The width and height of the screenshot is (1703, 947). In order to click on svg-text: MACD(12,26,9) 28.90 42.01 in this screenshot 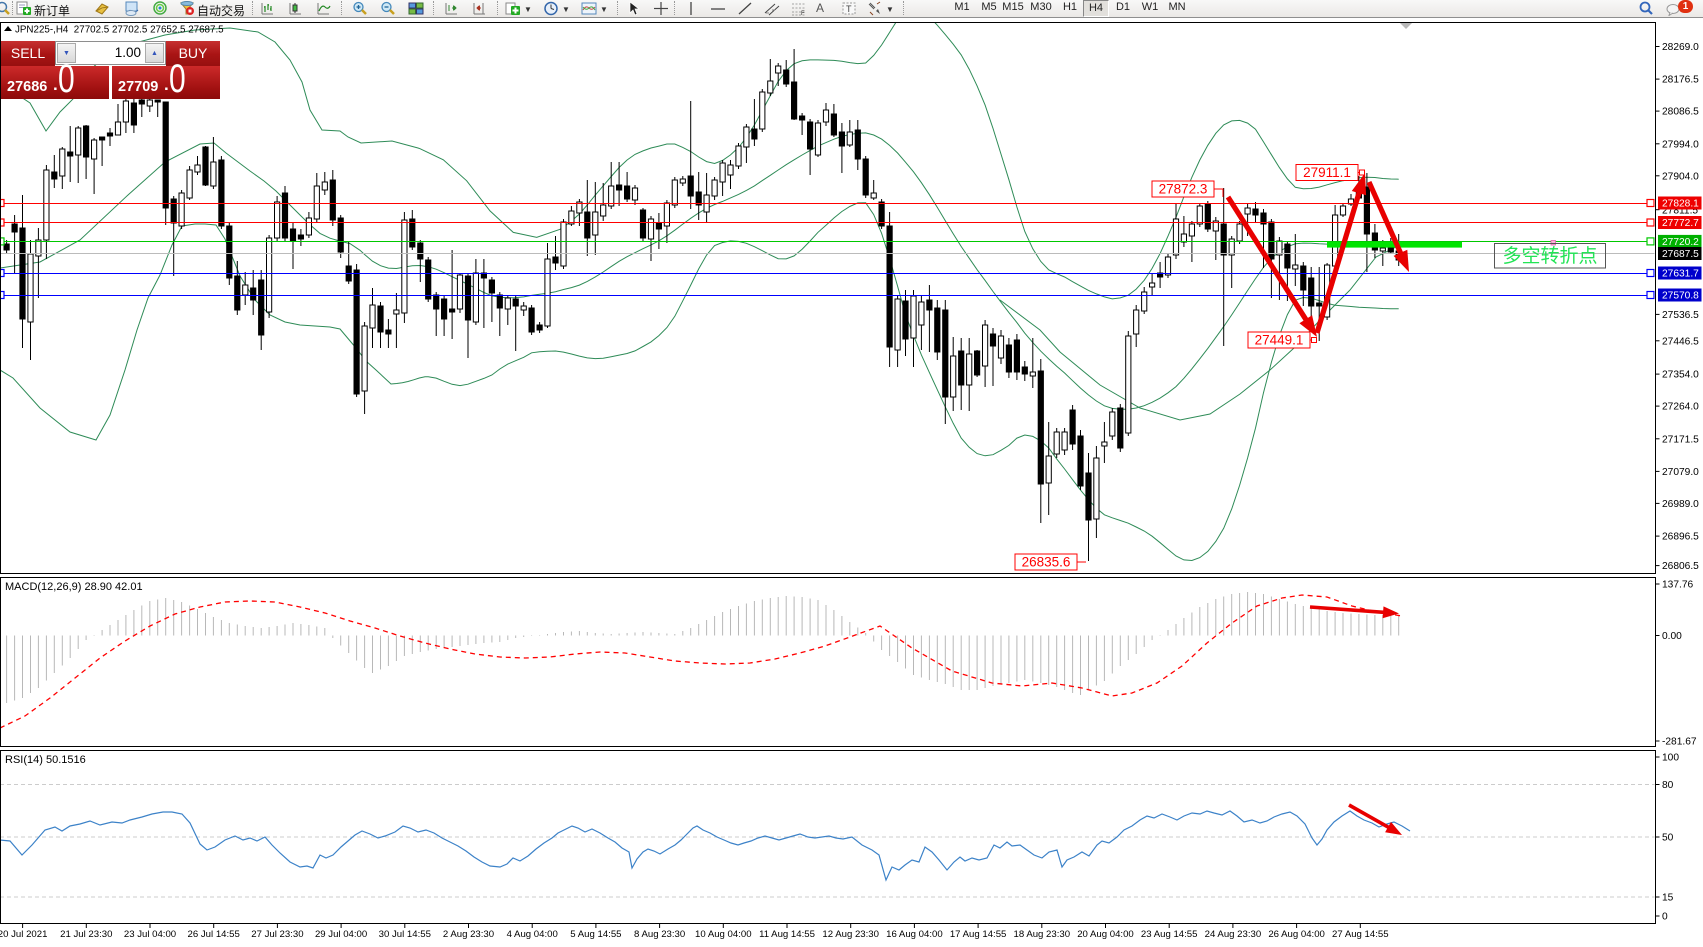, I will do `click(74, 587)`.